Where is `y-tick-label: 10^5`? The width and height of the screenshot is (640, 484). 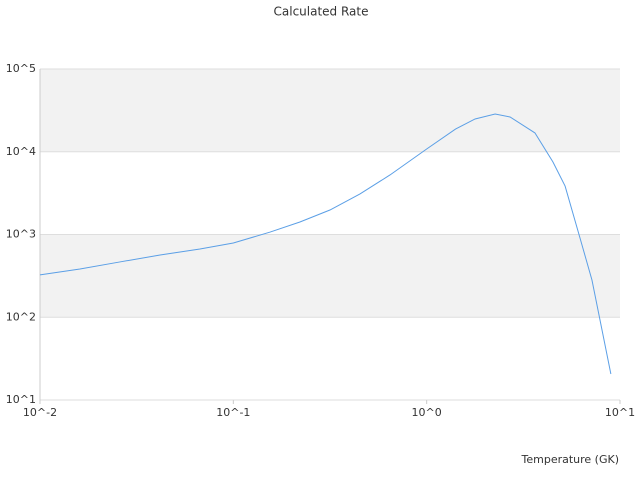
y-tick-label: 10^5 is located at coordinates (21, 68).